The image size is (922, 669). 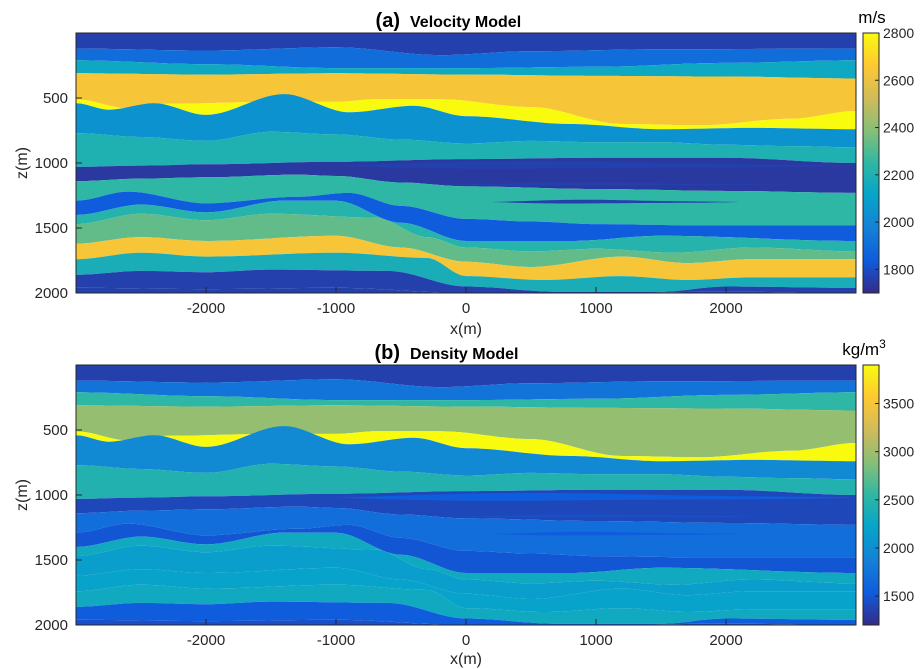 I want to click on panel-a-xlabel: x(m), so click(x=466, y=329).